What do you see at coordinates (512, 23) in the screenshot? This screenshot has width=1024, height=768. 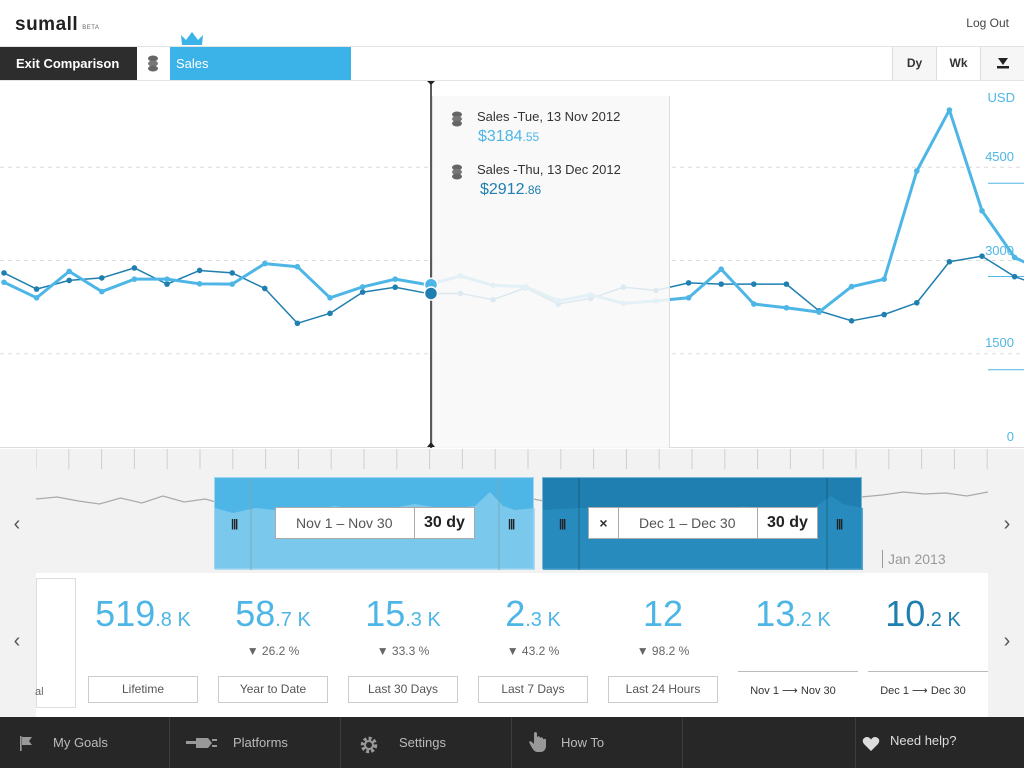 I see `app-header: sumall BETA Log Out` at bounding box center [512, 23].